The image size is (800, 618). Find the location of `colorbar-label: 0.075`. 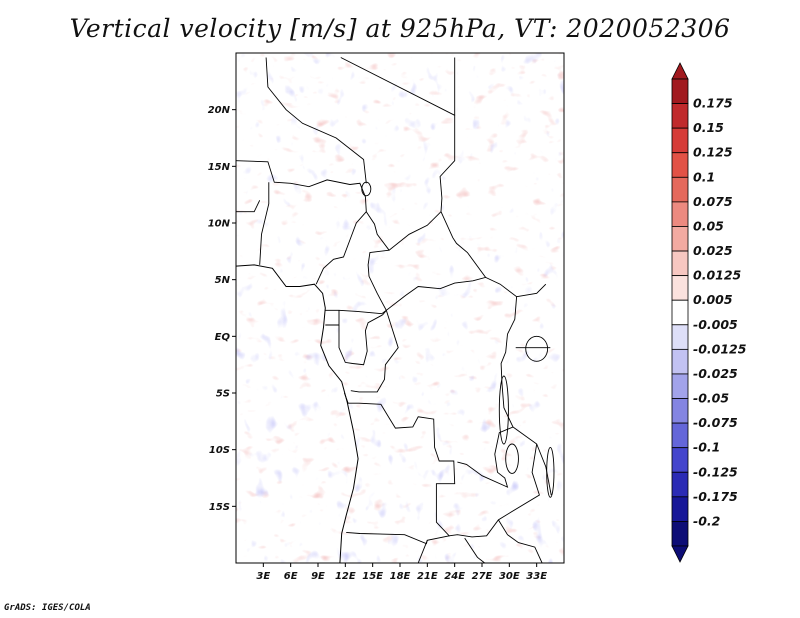

colorbar-label: 0.075 is located at coordinates (713, 201).